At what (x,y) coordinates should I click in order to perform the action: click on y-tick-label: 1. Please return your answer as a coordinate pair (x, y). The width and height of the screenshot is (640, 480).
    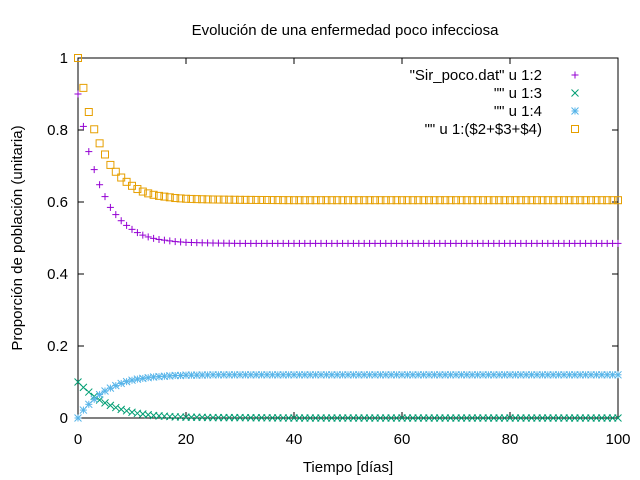
    Looking at the image, I should click on (64, 58).